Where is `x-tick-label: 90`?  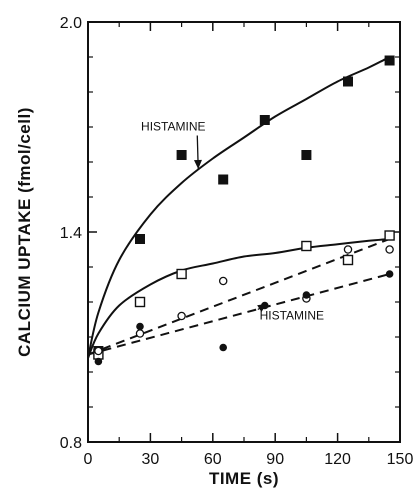 x-tick-label: 90 is located at coordinates (275, 459).